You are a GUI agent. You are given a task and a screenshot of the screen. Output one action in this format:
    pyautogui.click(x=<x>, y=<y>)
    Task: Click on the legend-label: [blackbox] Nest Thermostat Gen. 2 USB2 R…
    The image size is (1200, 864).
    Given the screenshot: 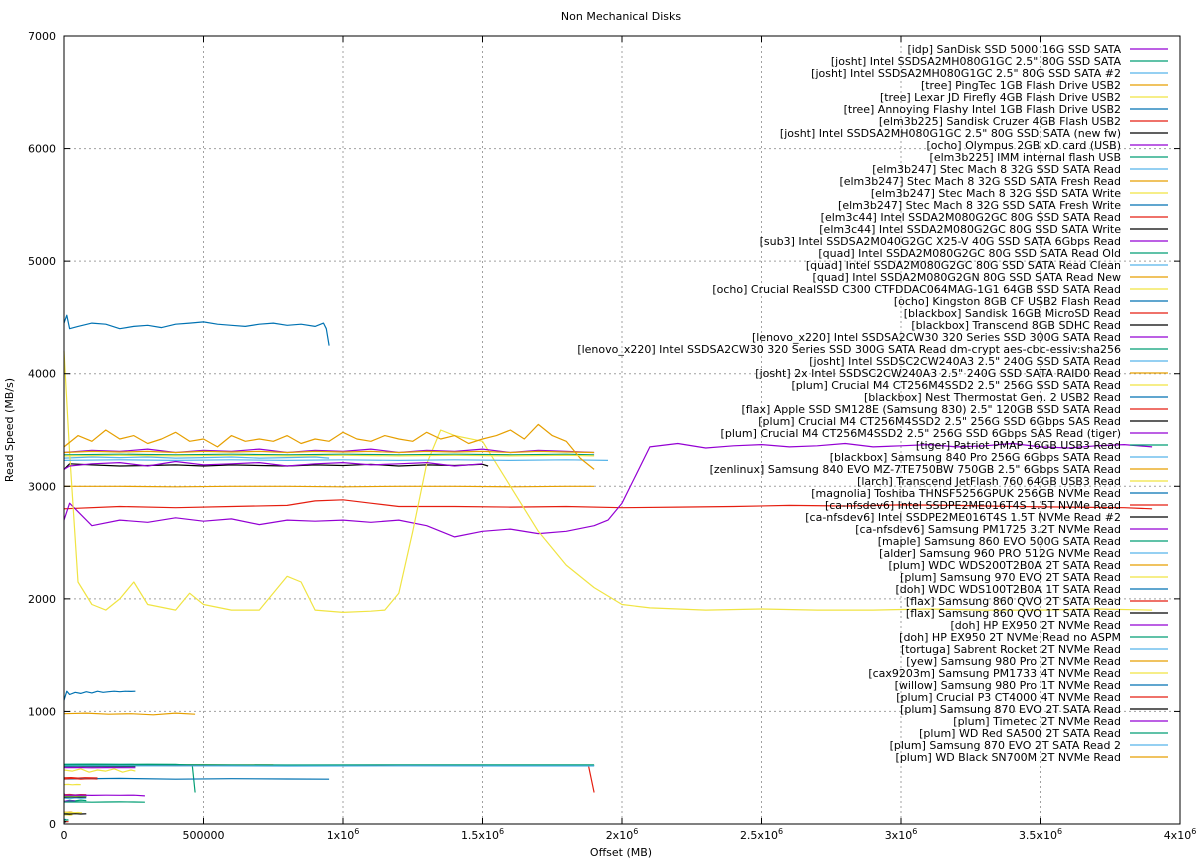 What is the action you would take?
    pyautogui.click(x=992, y=397)
    